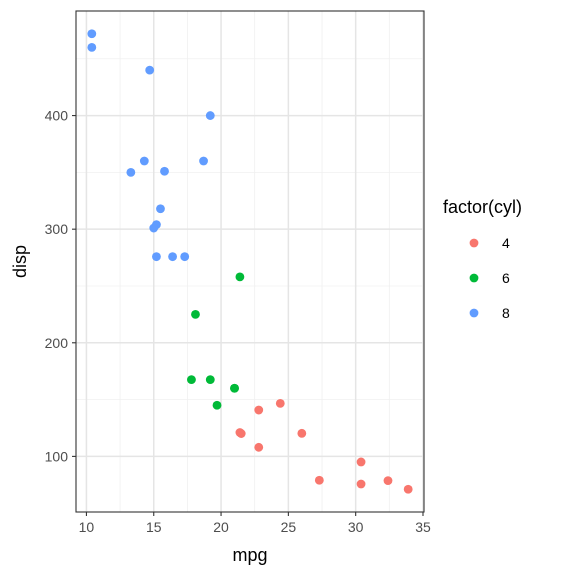 This screenshot has width=576, height=576. I want to click on x-tick-label: 10, so click(87, 527).